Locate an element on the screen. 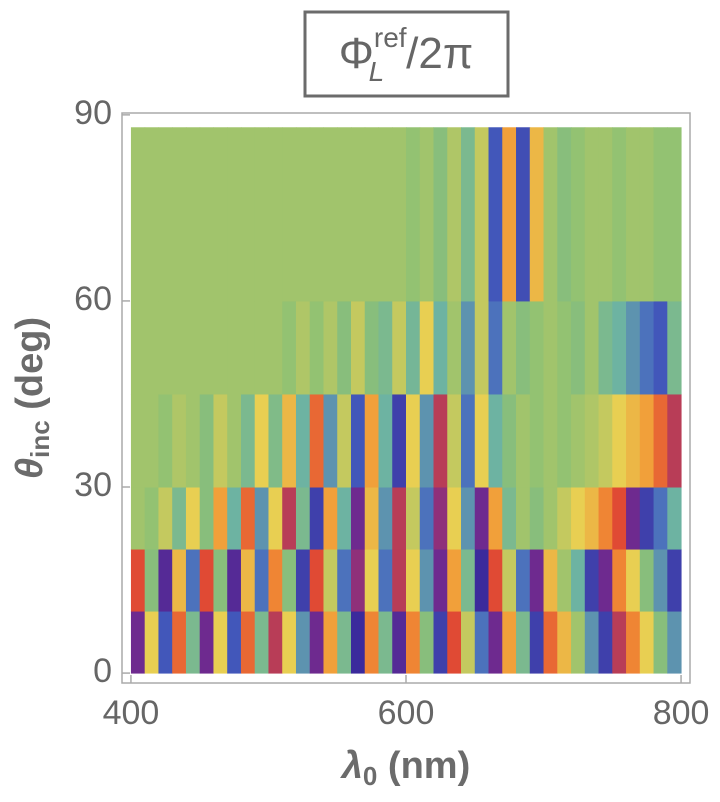  x-label-symbol: λ is located at coordinates (351, 766).